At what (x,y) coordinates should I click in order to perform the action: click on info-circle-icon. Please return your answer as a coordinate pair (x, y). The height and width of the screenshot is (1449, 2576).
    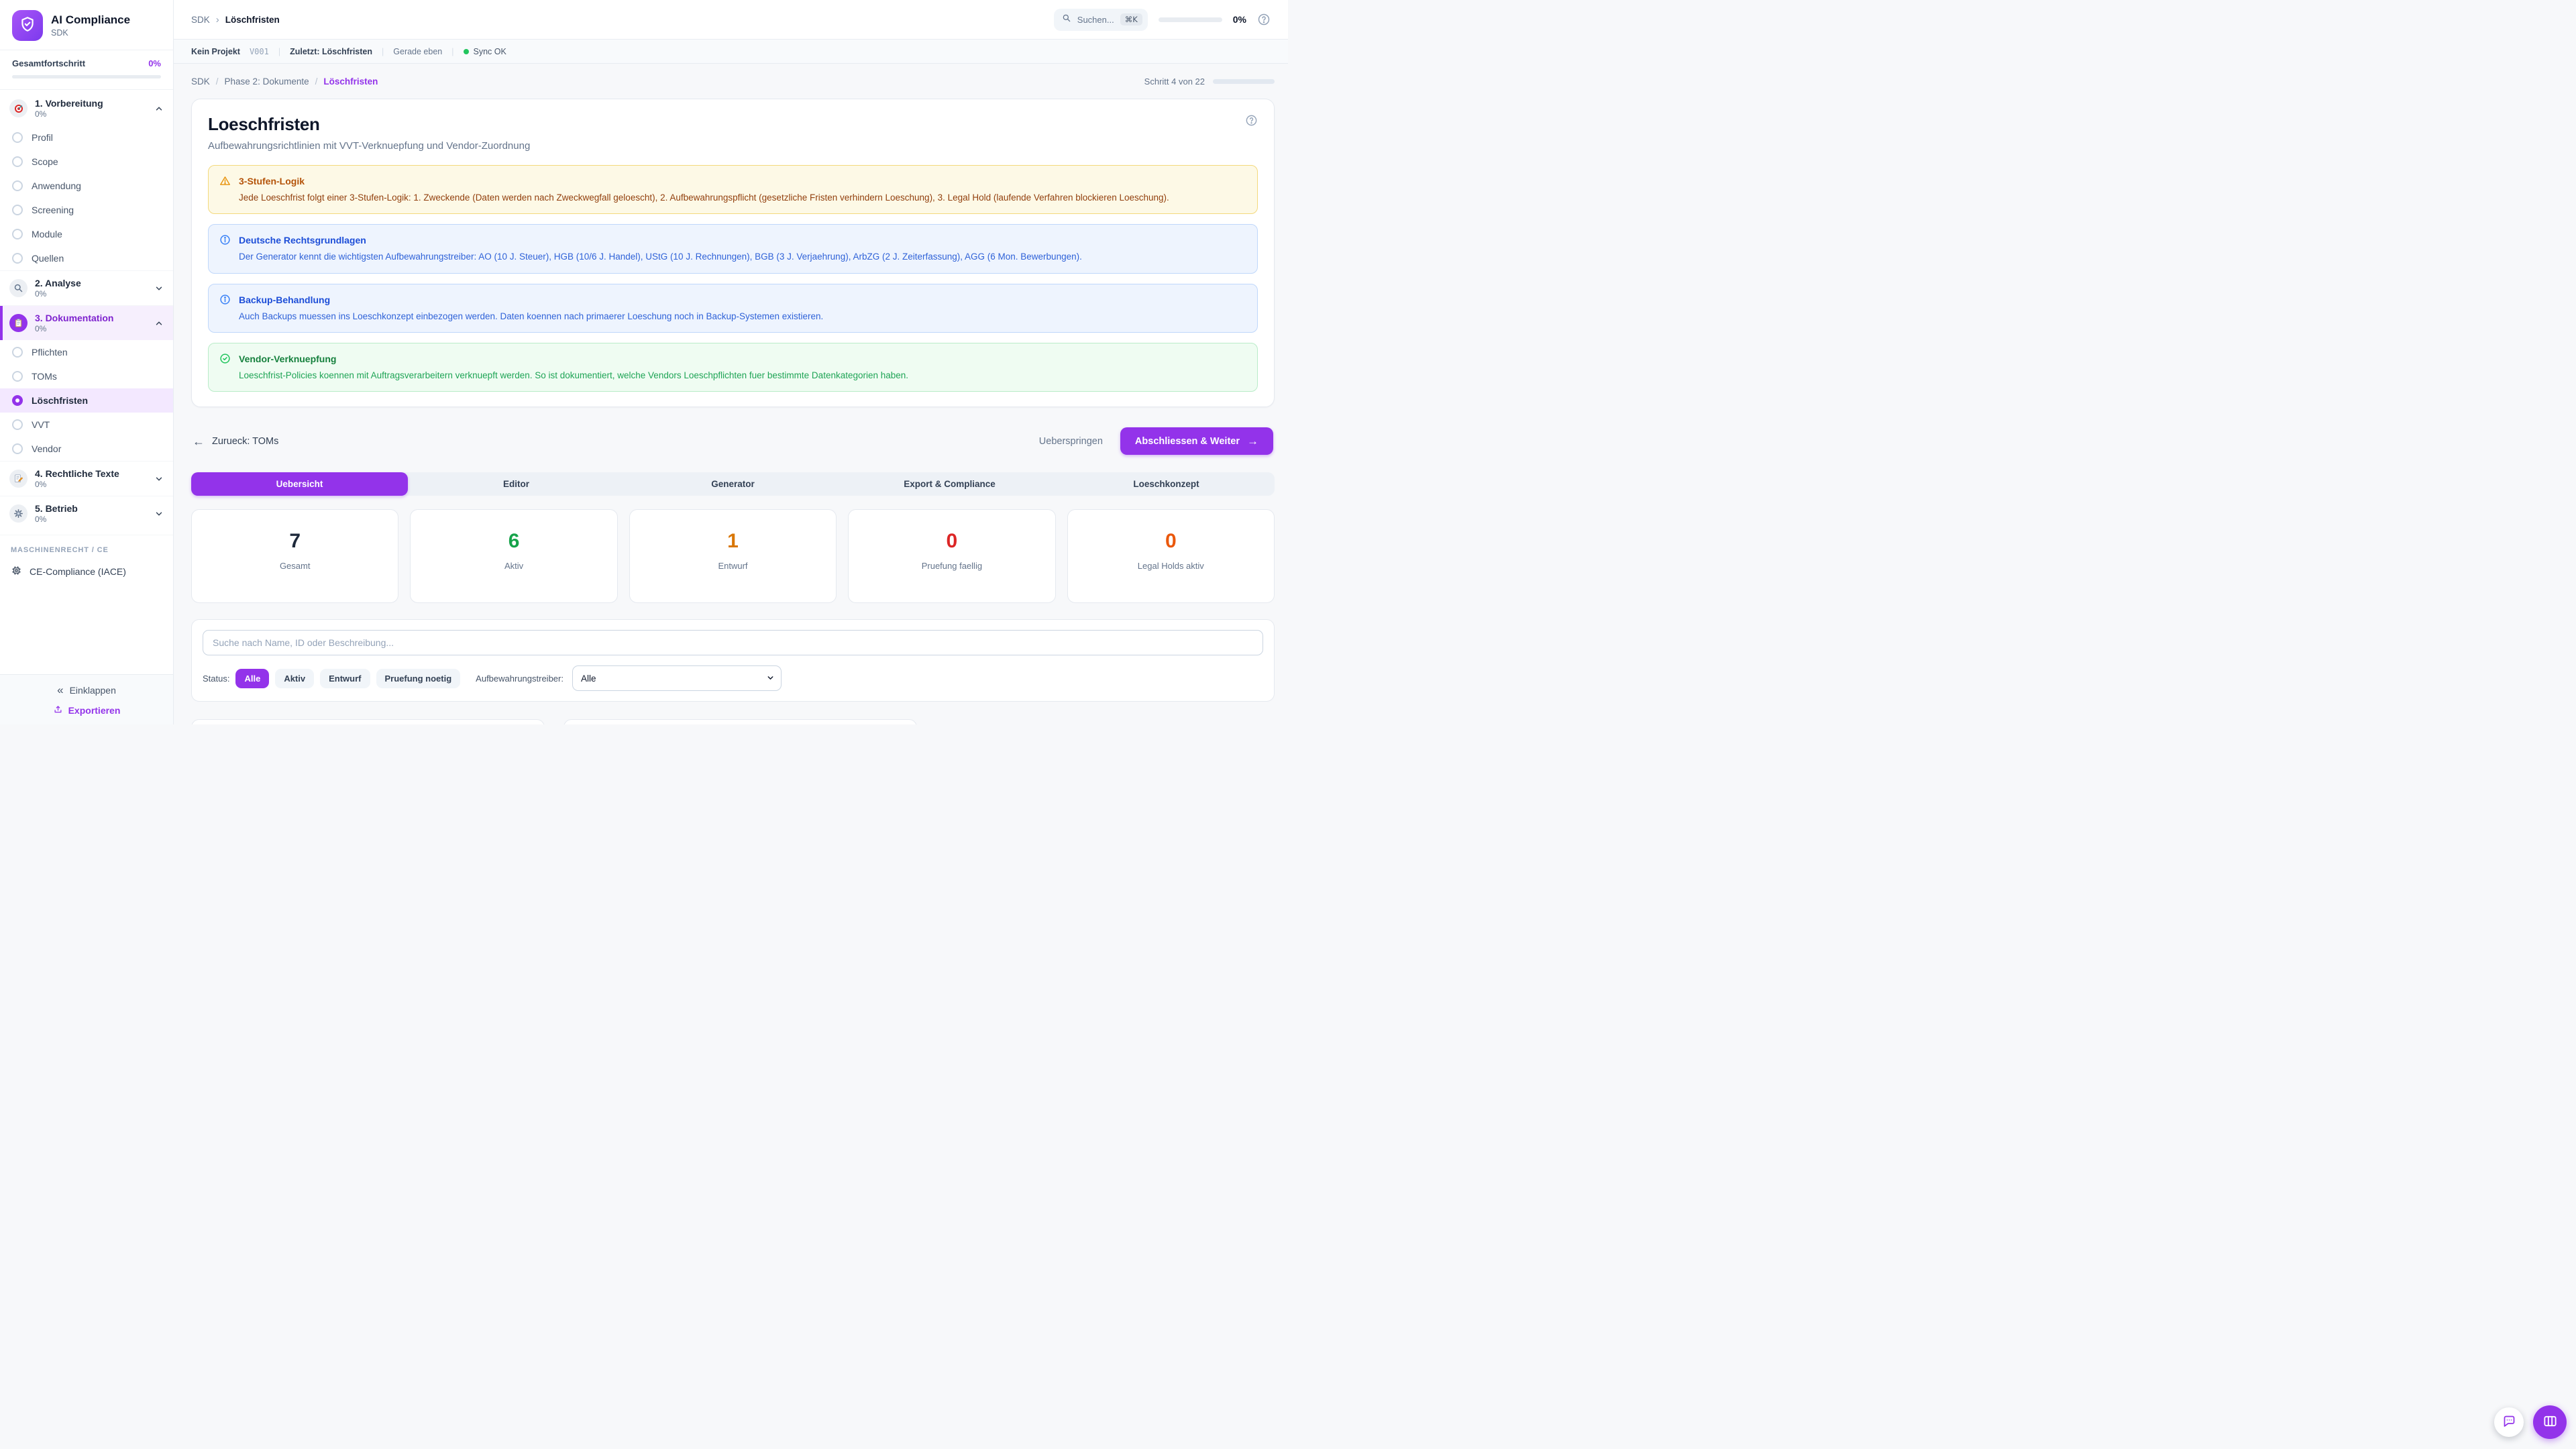
    Looking at the image, I should click on (225, 249).